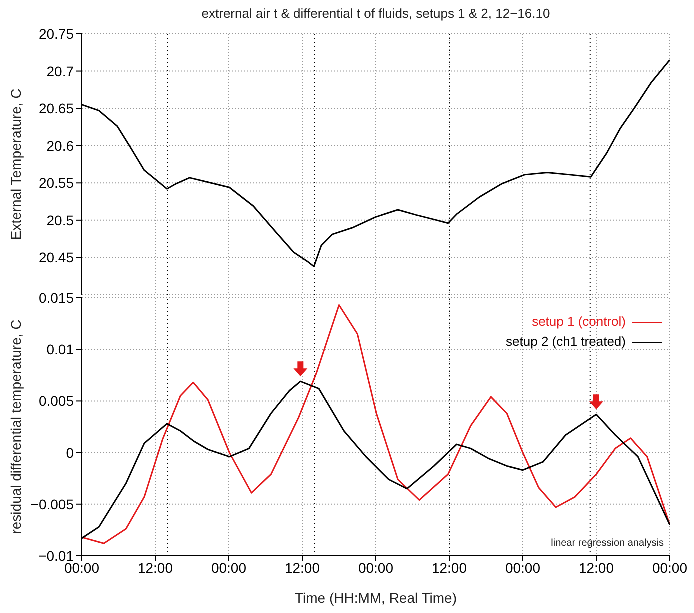 This screenshot has height=613, width=694. What do you see at coordinates (60, 220) in the screenshot?
I see `y-tick-label: 20.5` at bounding box center [60, 220].